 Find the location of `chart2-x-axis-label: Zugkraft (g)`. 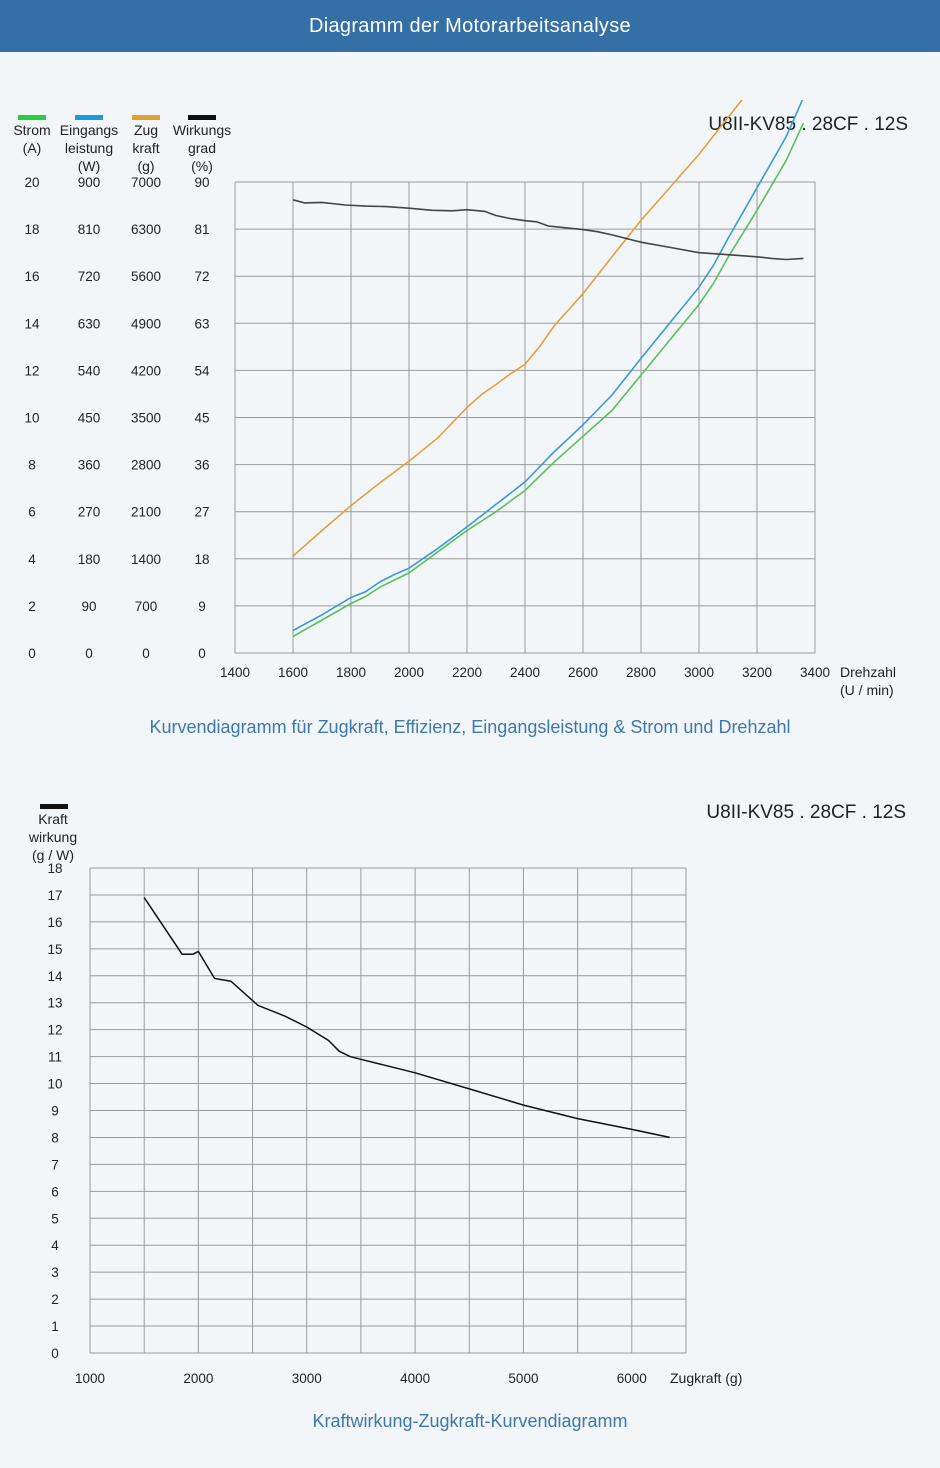

chart2-x-axis-label: Zugkraft (g) is located at coordinates (706, 1378).